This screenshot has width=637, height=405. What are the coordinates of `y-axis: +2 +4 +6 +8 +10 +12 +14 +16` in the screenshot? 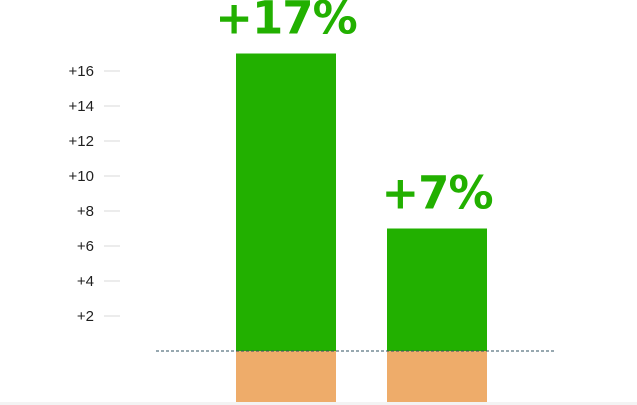 It's located at (94, 194).